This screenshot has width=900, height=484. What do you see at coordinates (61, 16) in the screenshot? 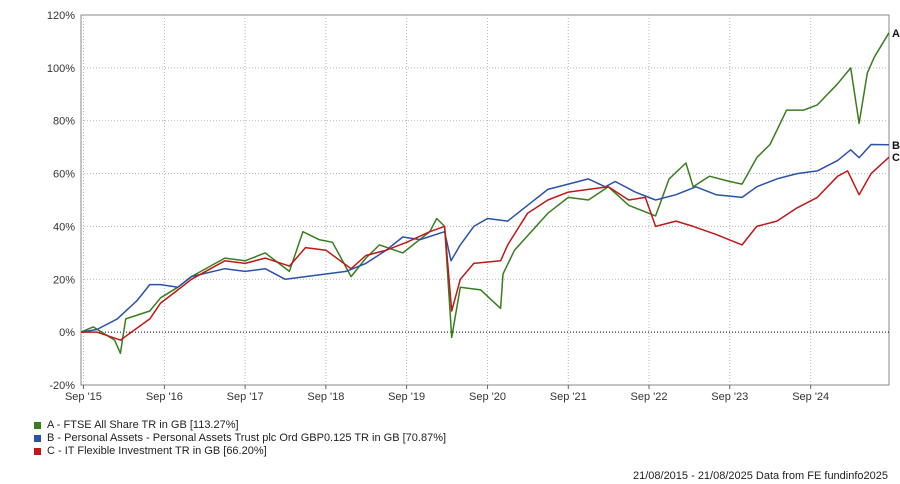
I see `y-tick-label: 120%` at bounding box center [61, 16].